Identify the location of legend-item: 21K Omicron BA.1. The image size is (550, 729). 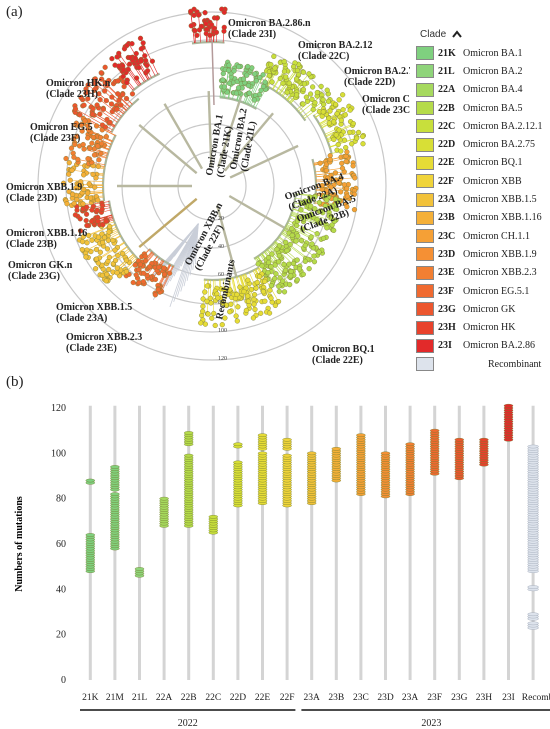
(480, 53).